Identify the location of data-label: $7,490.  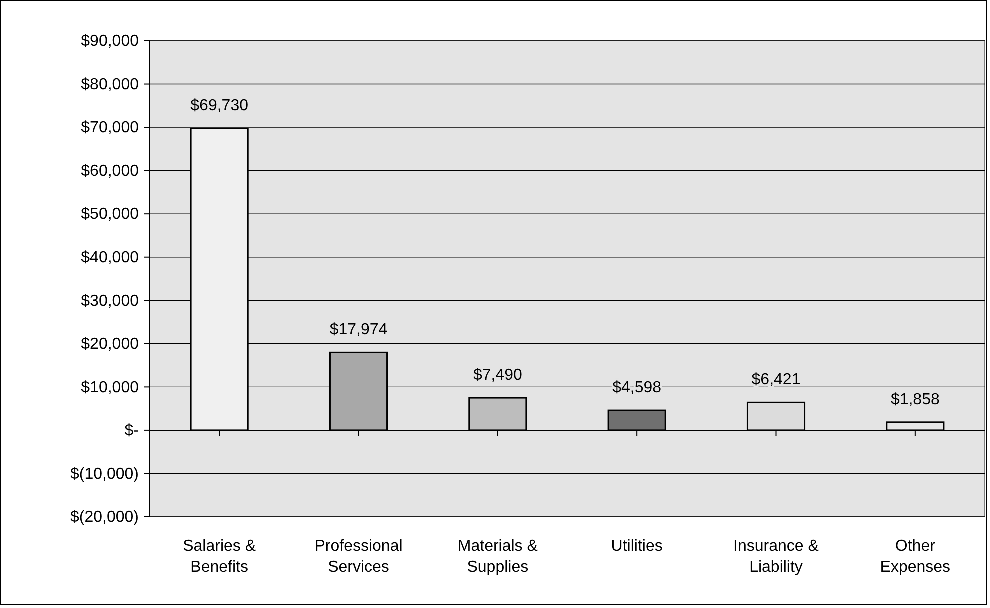
(497, 375).